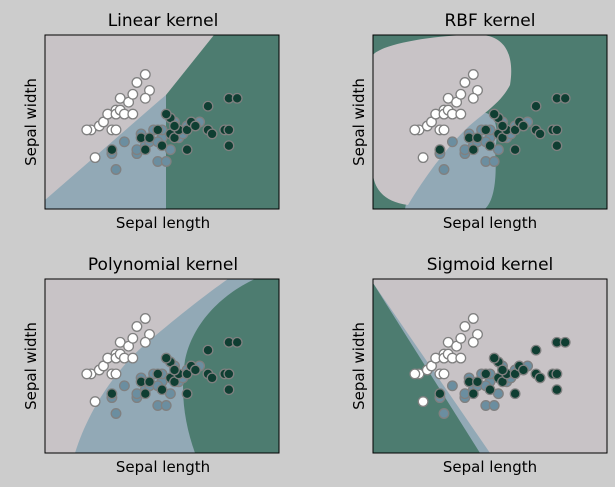 The width and height of the screenshot is (615, 487). I want to click on panel-rbf-xlabel: Sepal length, so click(490, 223).